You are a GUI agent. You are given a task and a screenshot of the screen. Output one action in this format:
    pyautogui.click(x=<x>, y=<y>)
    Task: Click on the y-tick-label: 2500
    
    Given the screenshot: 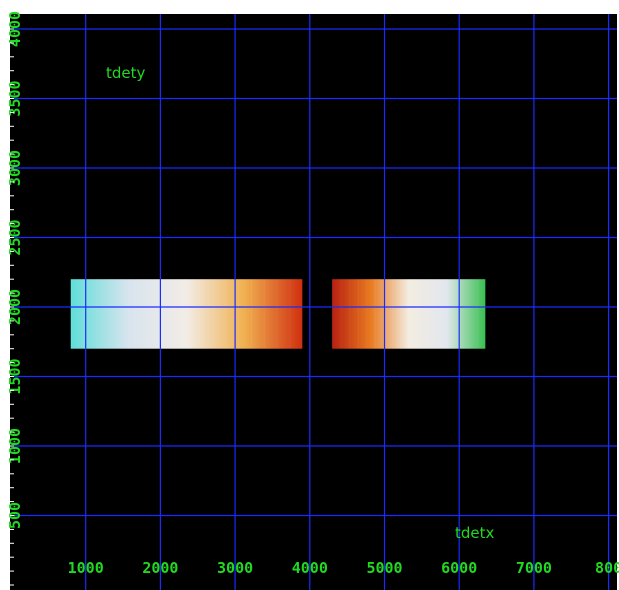 What is the action you would take?
    pyautogui.click(x=15, y=237)
    